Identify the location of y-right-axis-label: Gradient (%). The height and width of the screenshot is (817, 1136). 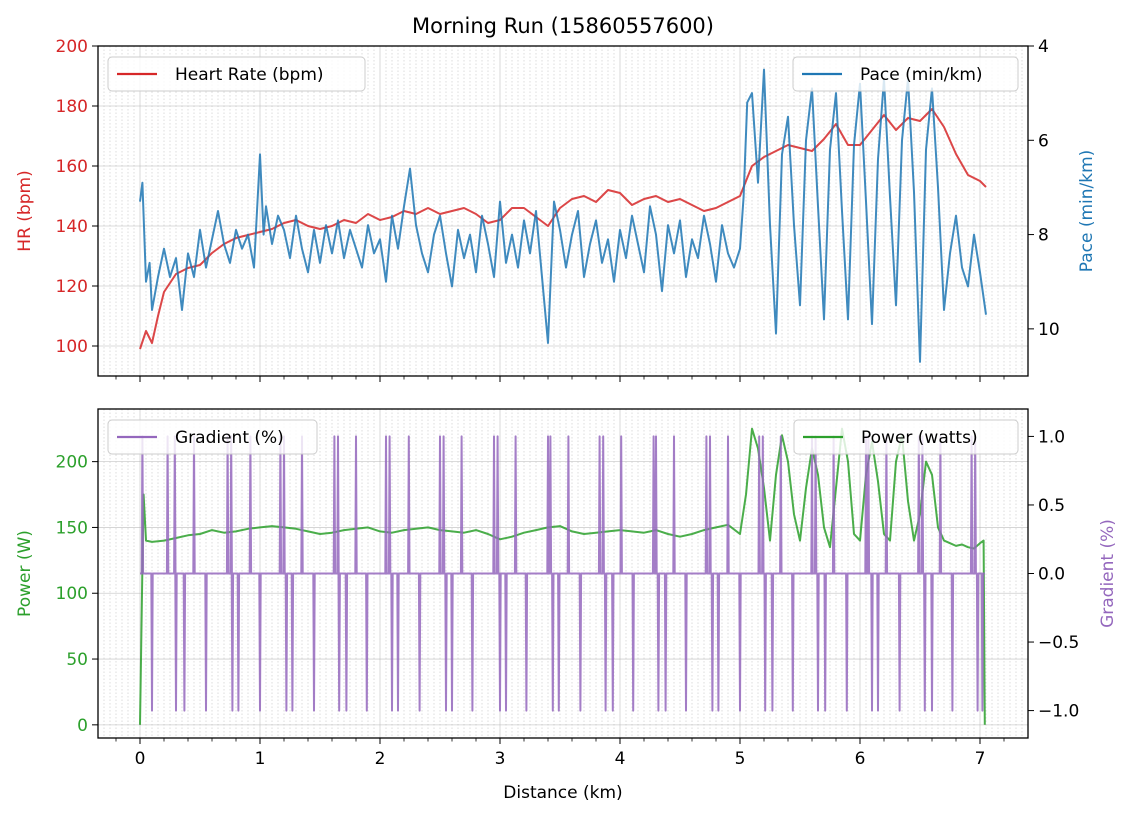
(1108, 573).